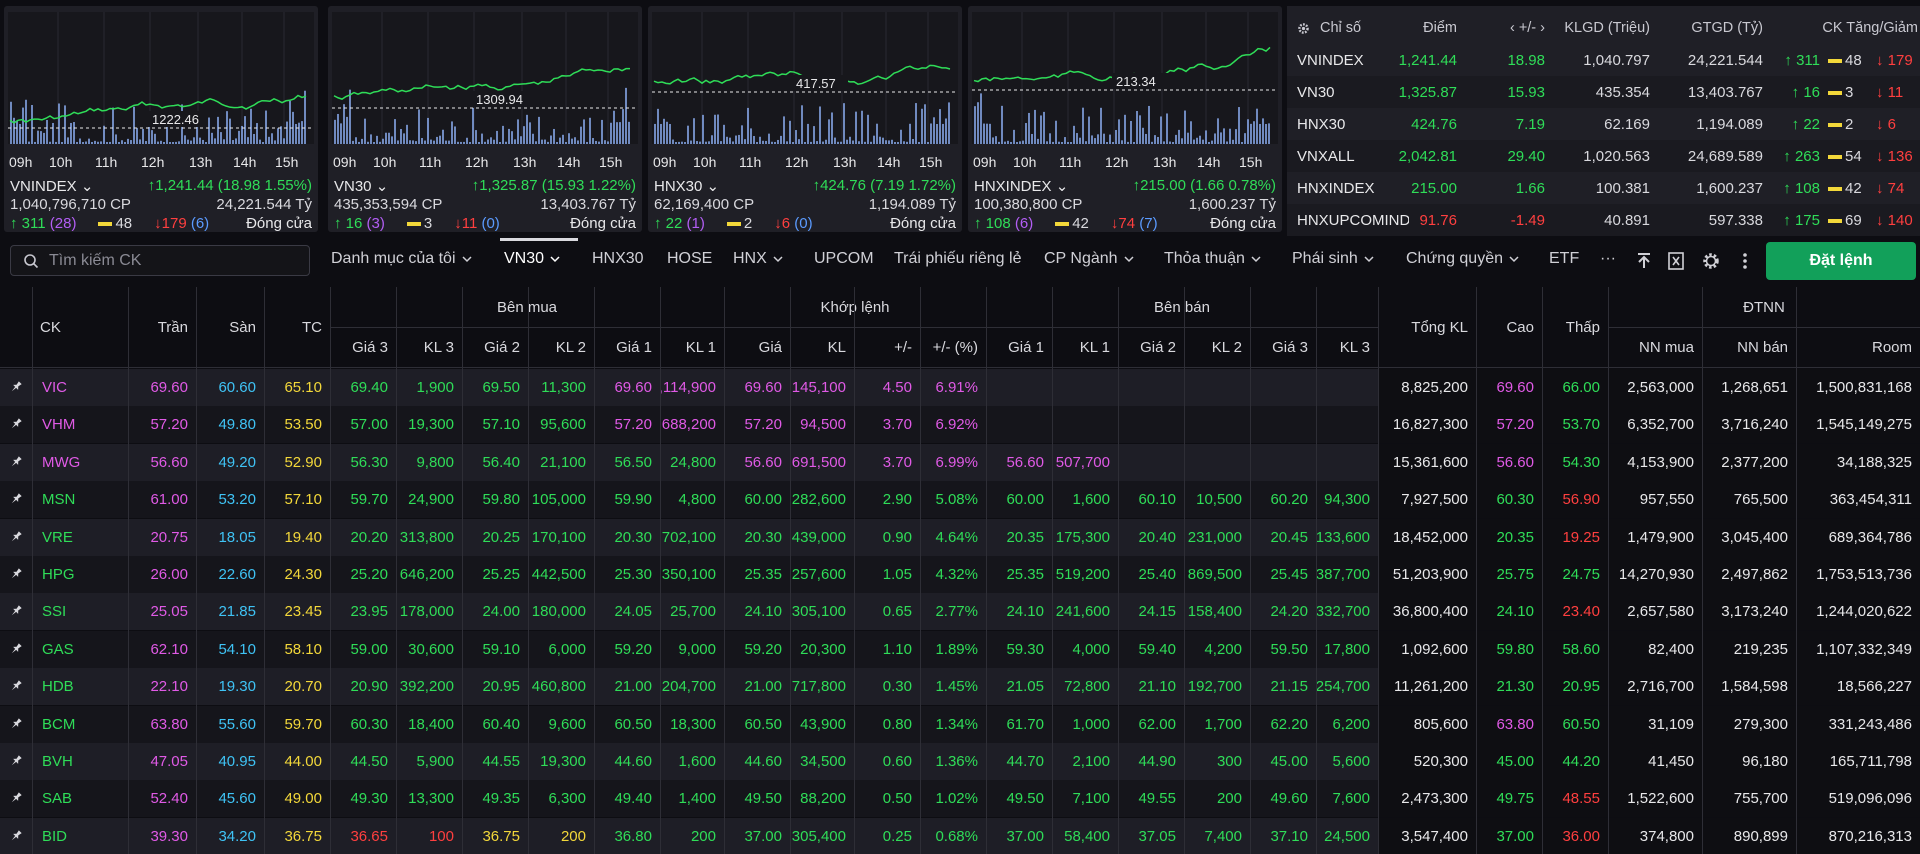 Image resolution: width=1920 pixels, height=854 pixels. Describe the element at coordinates (51, 186) in the screenshot. I see `index-name-select: VNINDEX ⌄` at that location.